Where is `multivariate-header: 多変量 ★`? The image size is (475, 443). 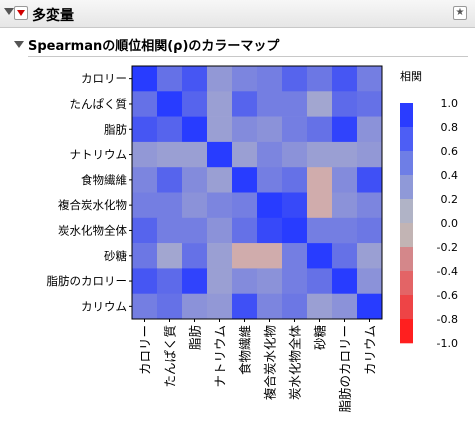 multivariate-header: 多変量 ★ is located at coordinates (237, 14).